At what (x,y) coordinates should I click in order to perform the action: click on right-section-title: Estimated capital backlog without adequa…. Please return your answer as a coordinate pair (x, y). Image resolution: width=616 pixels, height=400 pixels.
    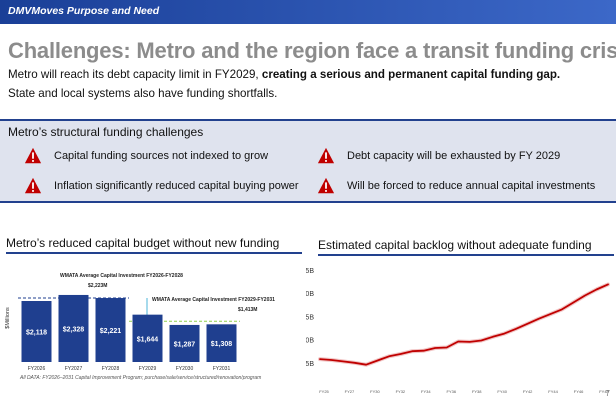
    Looking at the image, I should click on (455, 245).